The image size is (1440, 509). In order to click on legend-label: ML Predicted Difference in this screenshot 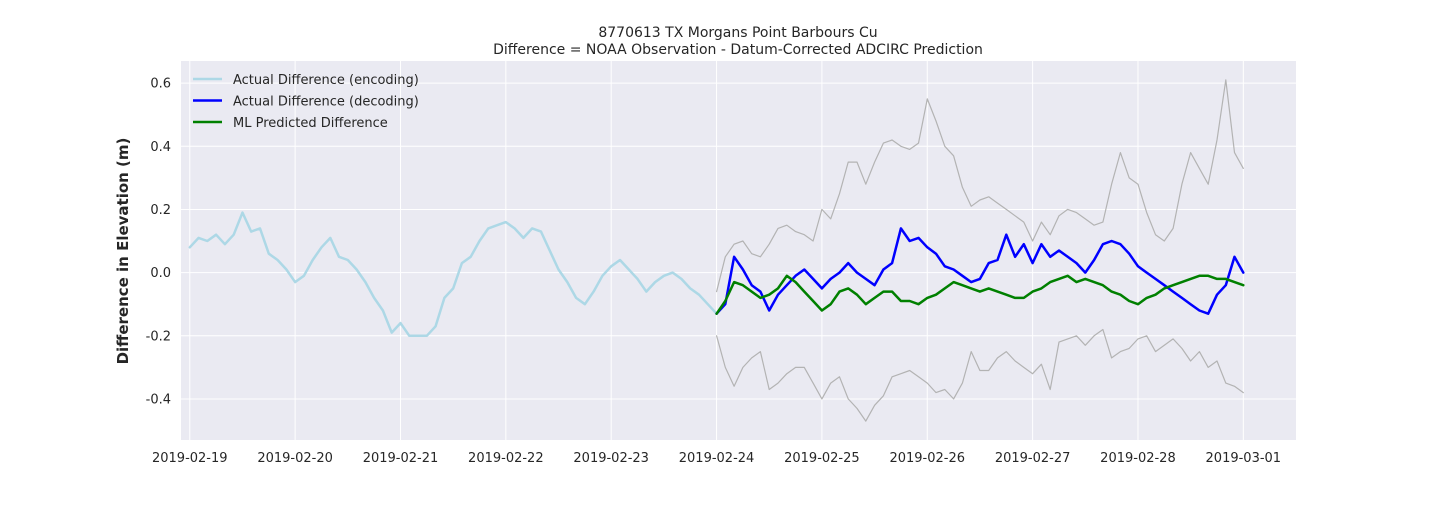, I will do `click(310, 123)`.